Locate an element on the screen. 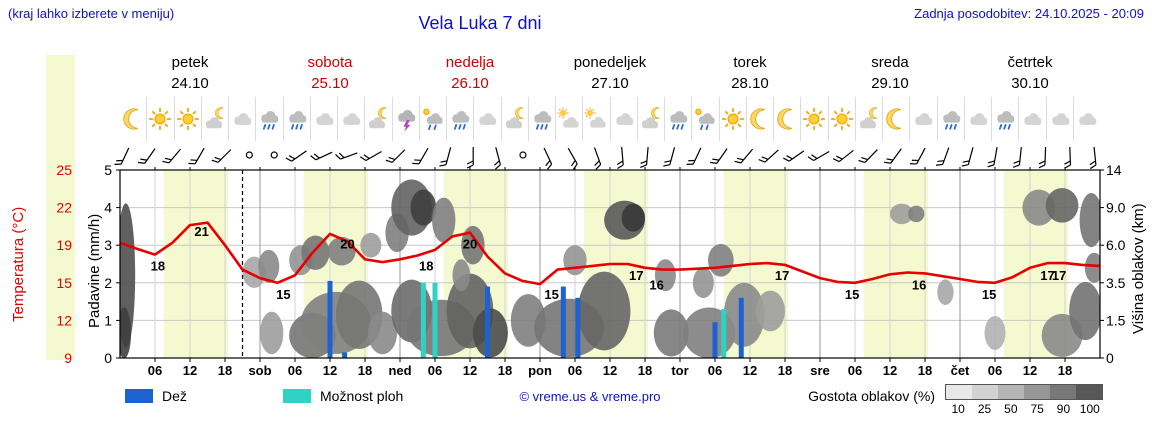 This screenshot has height=443, width=1152. temperature-line is located at coordinates (610, 253).